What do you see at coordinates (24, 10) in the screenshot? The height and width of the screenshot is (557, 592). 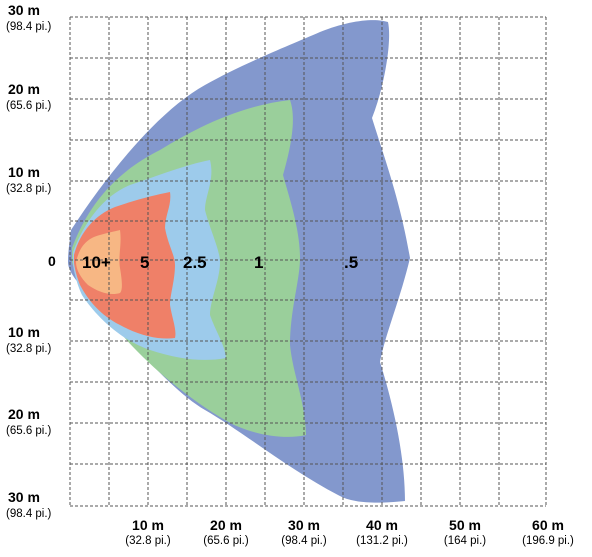 I see `y-axis-label-top-30: 30 m` at bounding box center [24, 10].